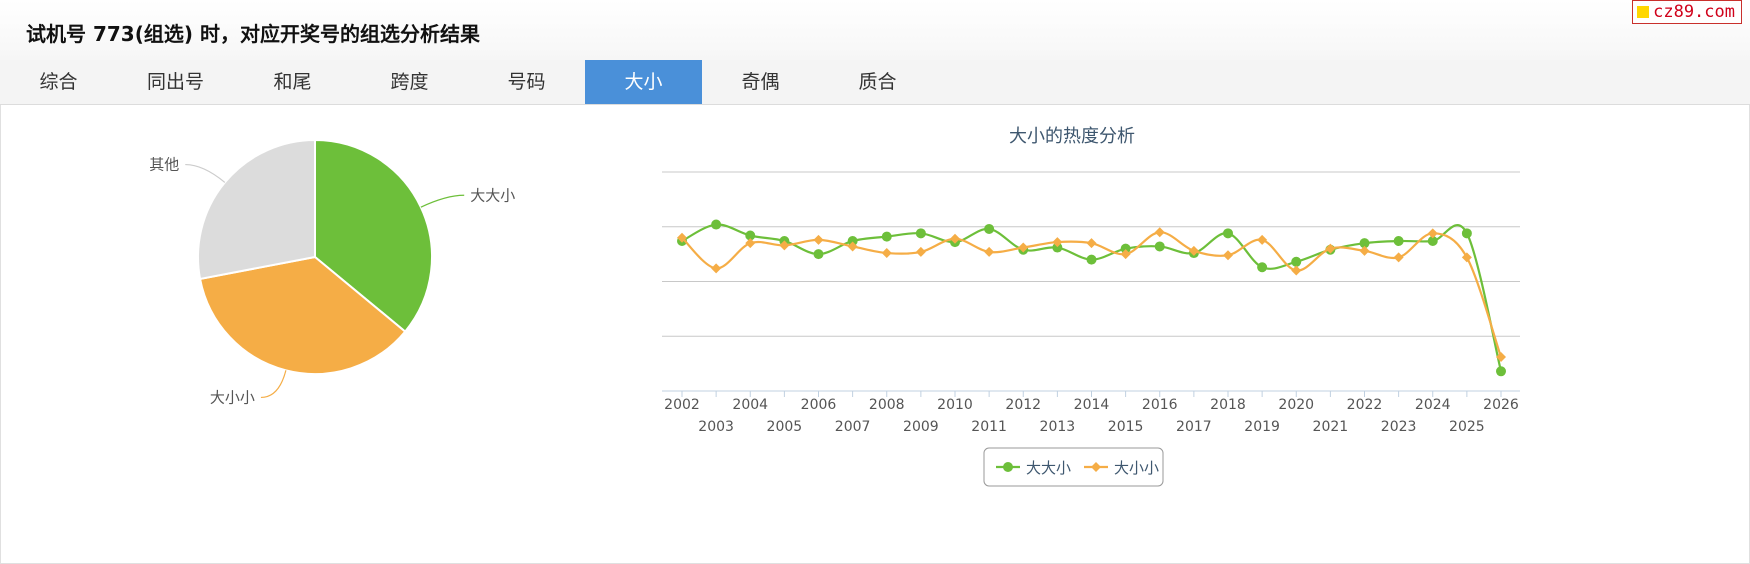 The width and height of the screenshot is (1750, 564). What do you see at coordinates (175, 82) in the screenshot?
I see `tab-tongchuhao: 同出号` at bounding box center [175, 82].